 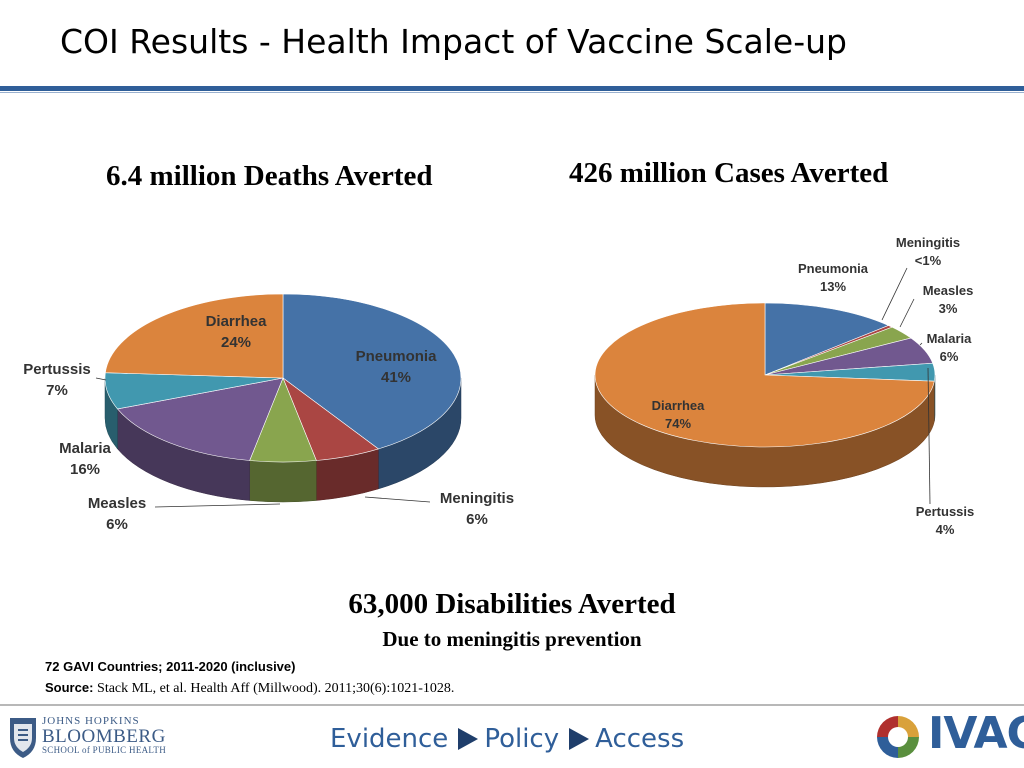 I want to click on tagline-policy: Policy, so click(x=522, y=739).